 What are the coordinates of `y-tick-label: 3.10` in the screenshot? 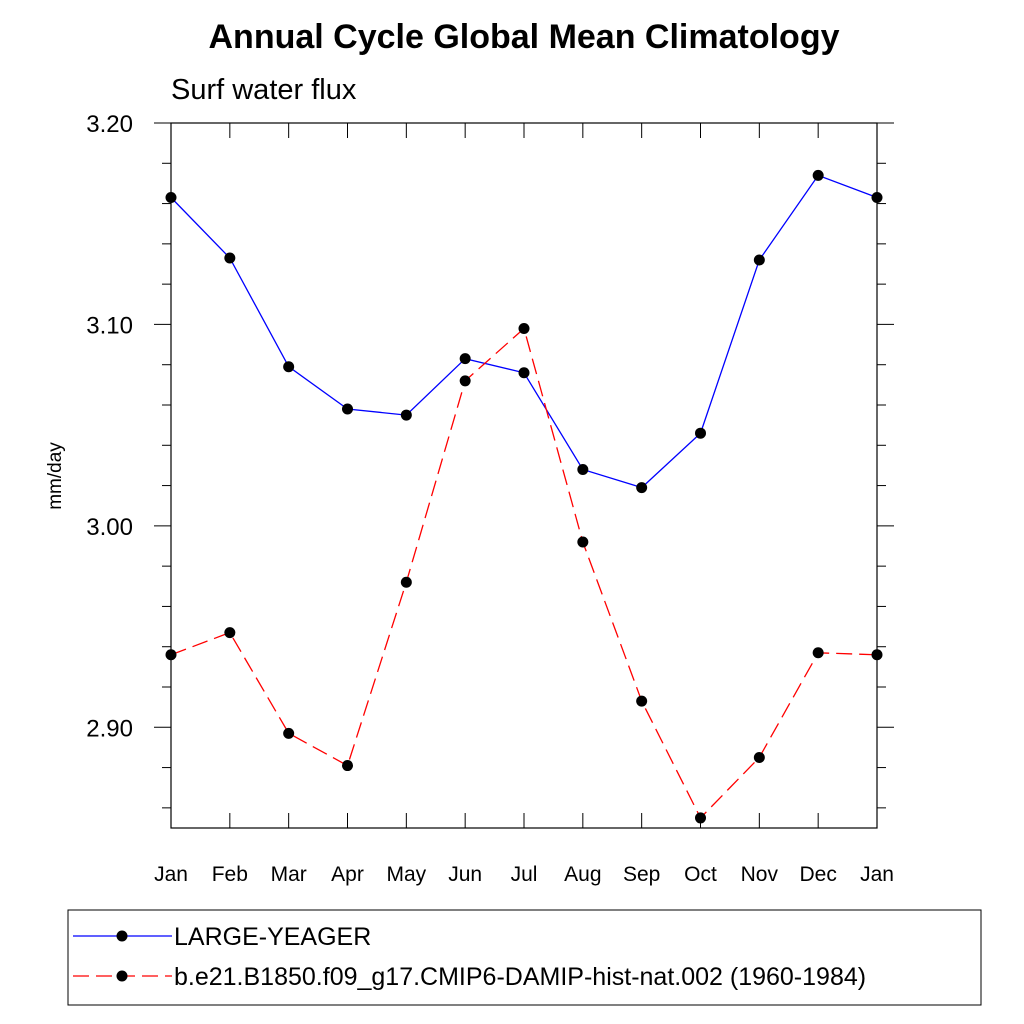 It's located at (109, 325).